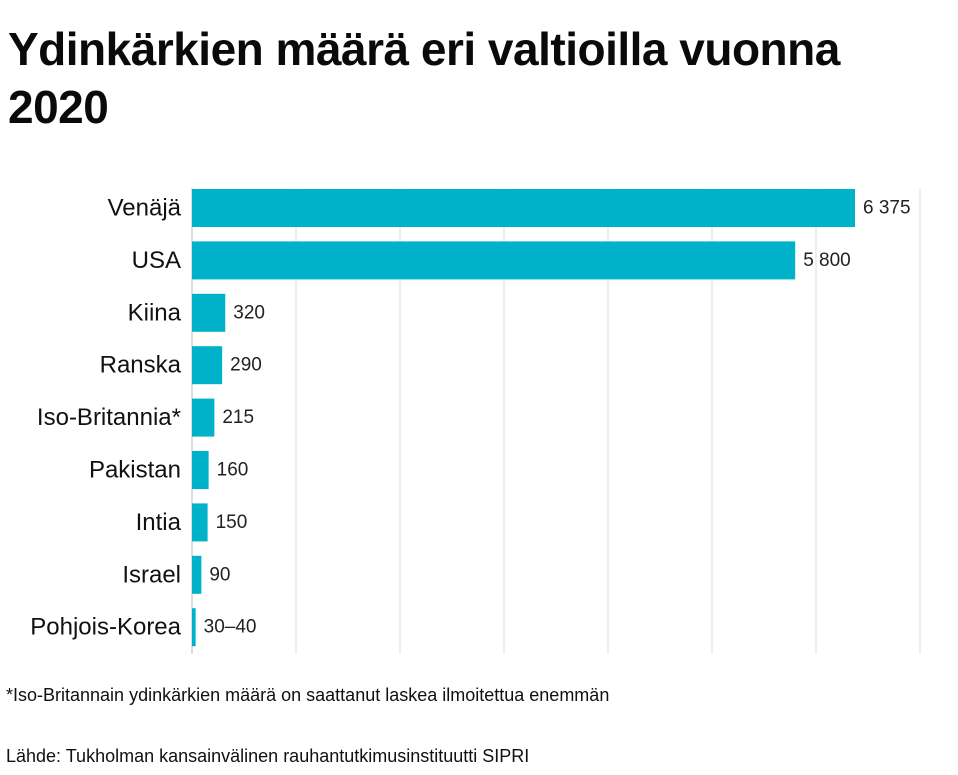 This screenshot has width=958, height=775. I want to click on category-label: Ranska, so click(141, 365).